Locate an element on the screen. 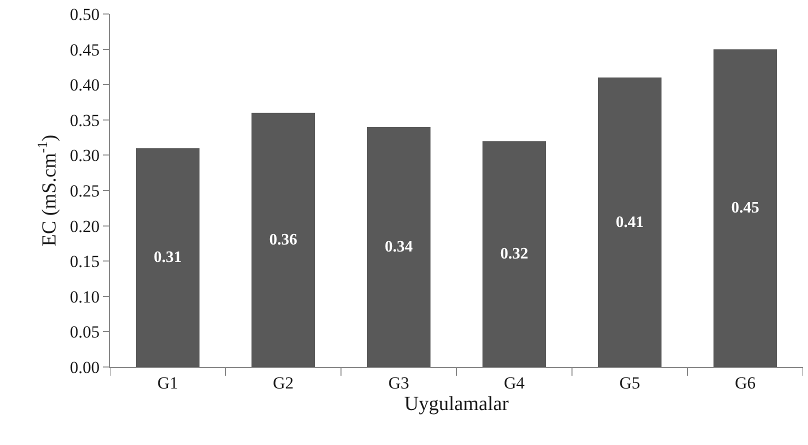 Image resolution: width=808 pixels, height=445 pixels. data-label: 0.32 is located at coordinates (514, 254).